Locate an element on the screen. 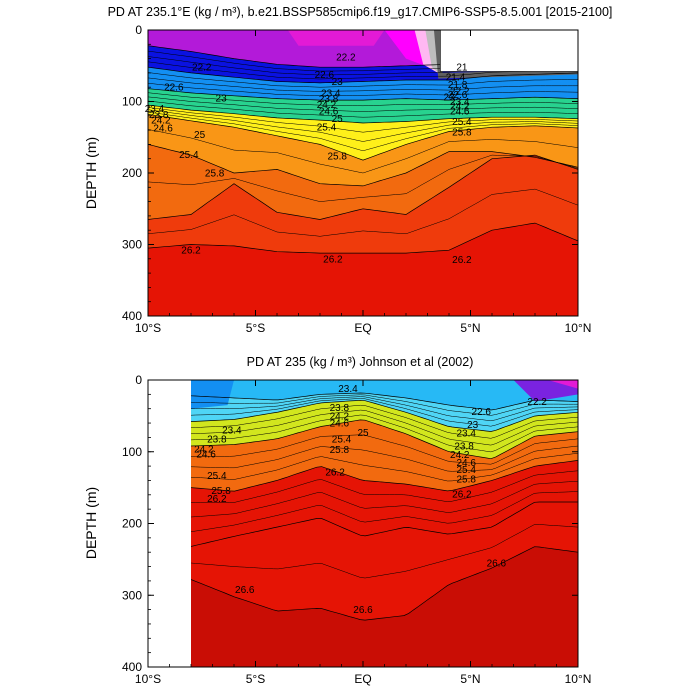 The height and width of the screenshot is (700, 700). x-tick-label: 10°S is located at coordinates (148, 328).